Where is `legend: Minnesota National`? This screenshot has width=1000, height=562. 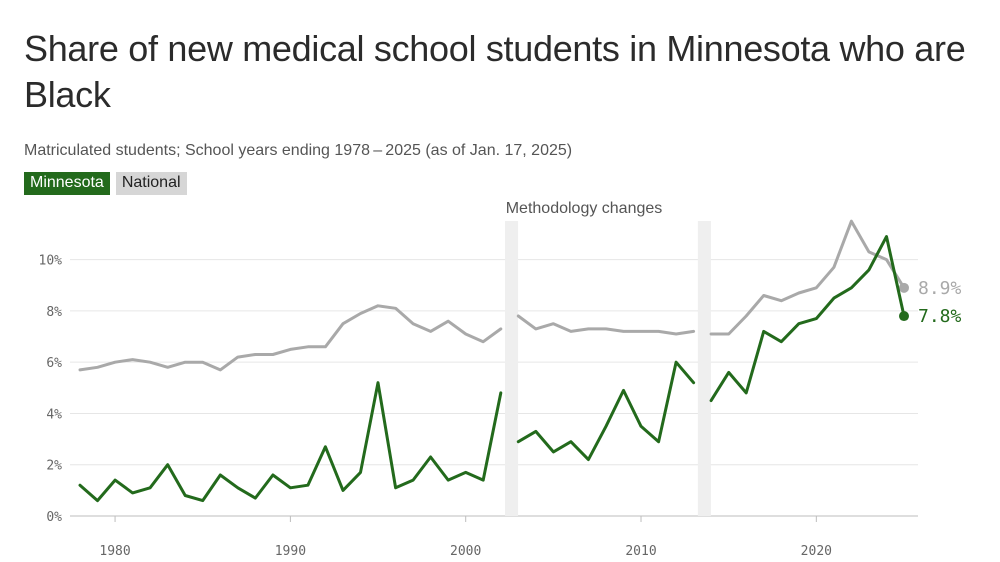 legend: Minnesota National is located at coordinates (105, 183).